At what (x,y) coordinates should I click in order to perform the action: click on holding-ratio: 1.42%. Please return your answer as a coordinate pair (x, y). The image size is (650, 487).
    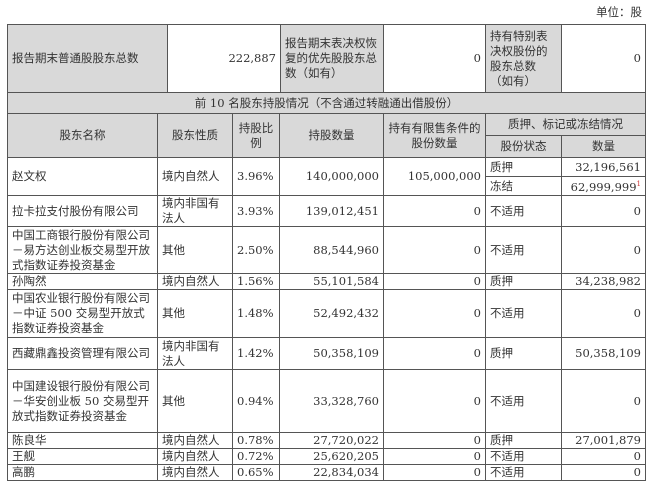
    Looking at the image, I should click on (256, 353).